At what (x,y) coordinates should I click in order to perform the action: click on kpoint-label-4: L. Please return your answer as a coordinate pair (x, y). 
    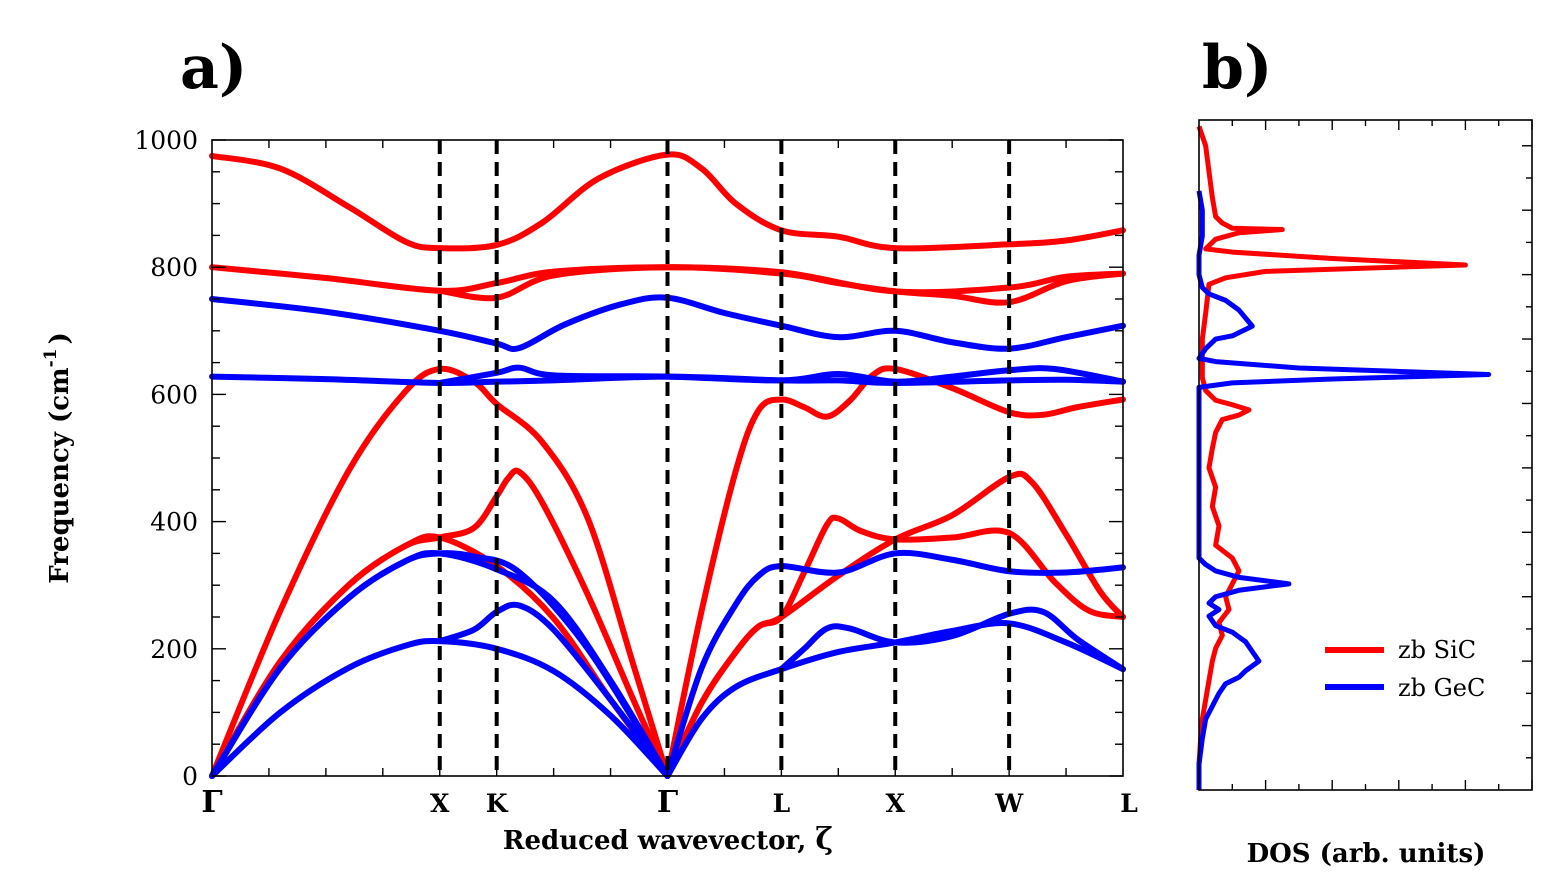
    Looking at the image, I should click on (782, 803).